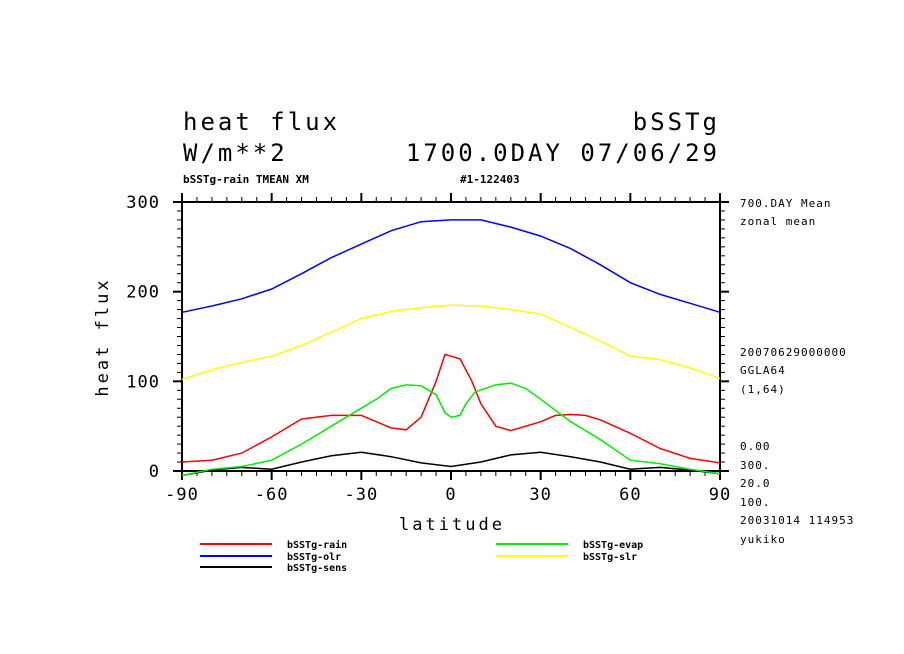 Image resolution: width=904 pixels, height=654 pixels. I want to click on side-info-text: 100., so click(755, 502).